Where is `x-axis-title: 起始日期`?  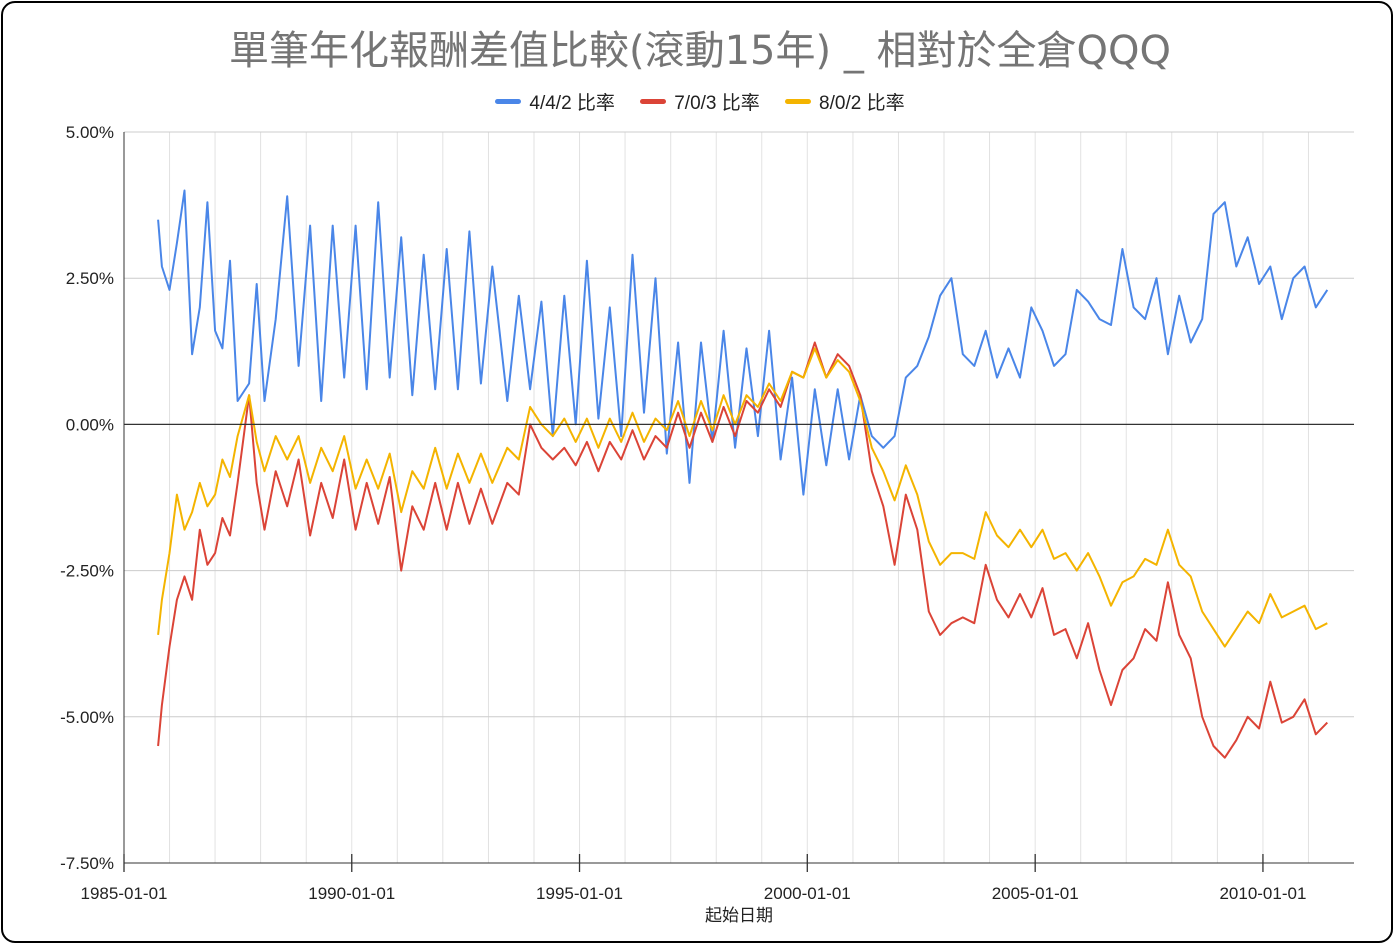 x-axis-title: 起始日期 is located at coordinates (739, 916).